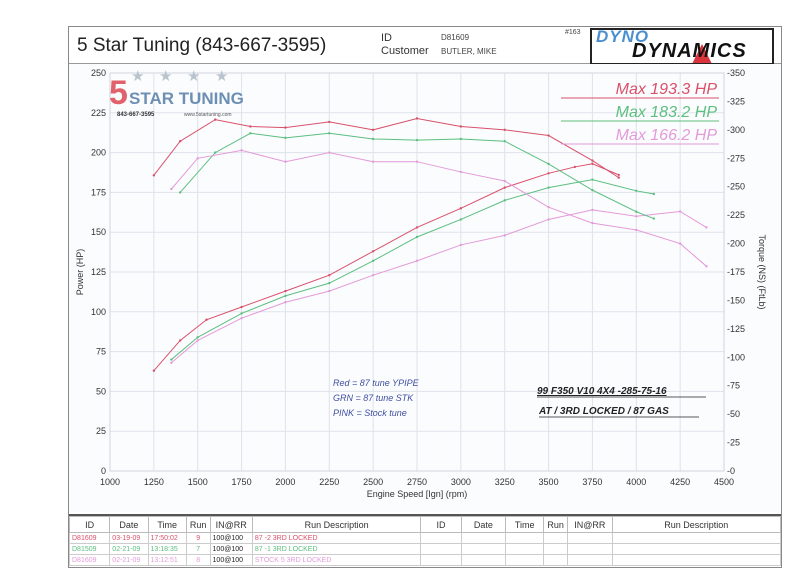  Describe the element at coordinates (733, 386) in the screenshot. I see `y2-tick-label: -75` at that location.